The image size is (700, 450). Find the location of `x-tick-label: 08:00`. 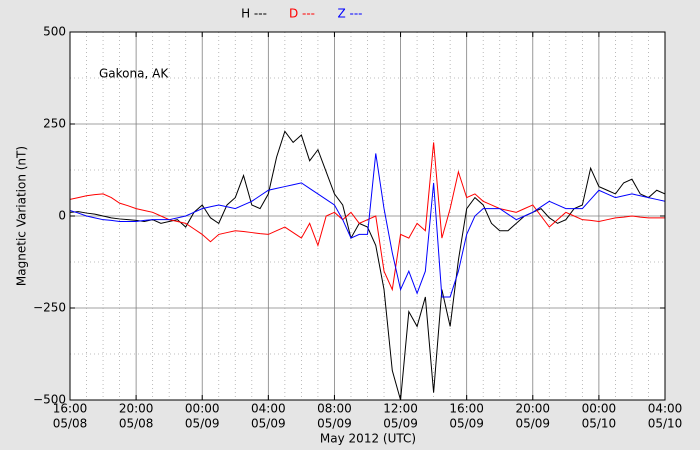

x-tick-label: 08:00 is located at coordinates (334, 409).